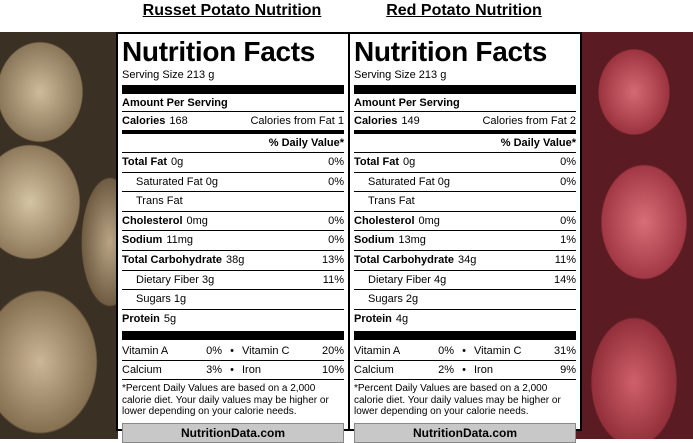 The height and width of the screenshot is (443, 693). I want to click on nutrient-amount: 34g, so click(467, 259).